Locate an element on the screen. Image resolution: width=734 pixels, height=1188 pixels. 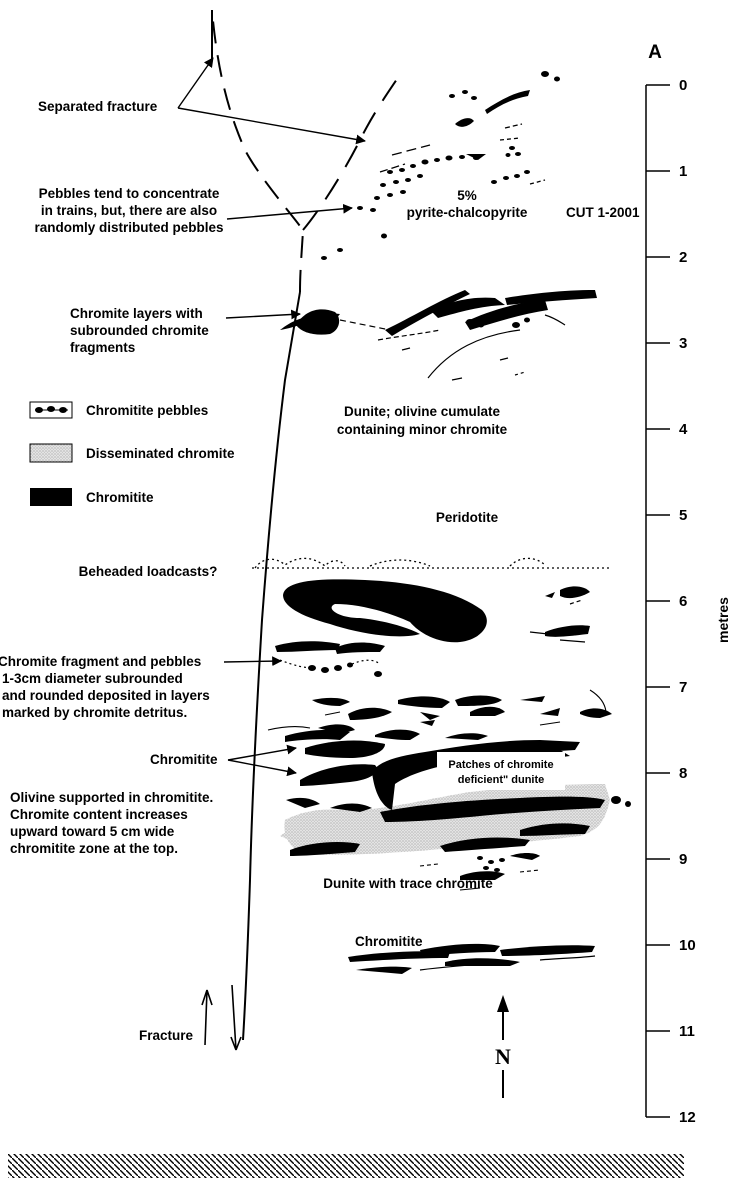
large-chromitite-lens is located at coordinates (436, 611).